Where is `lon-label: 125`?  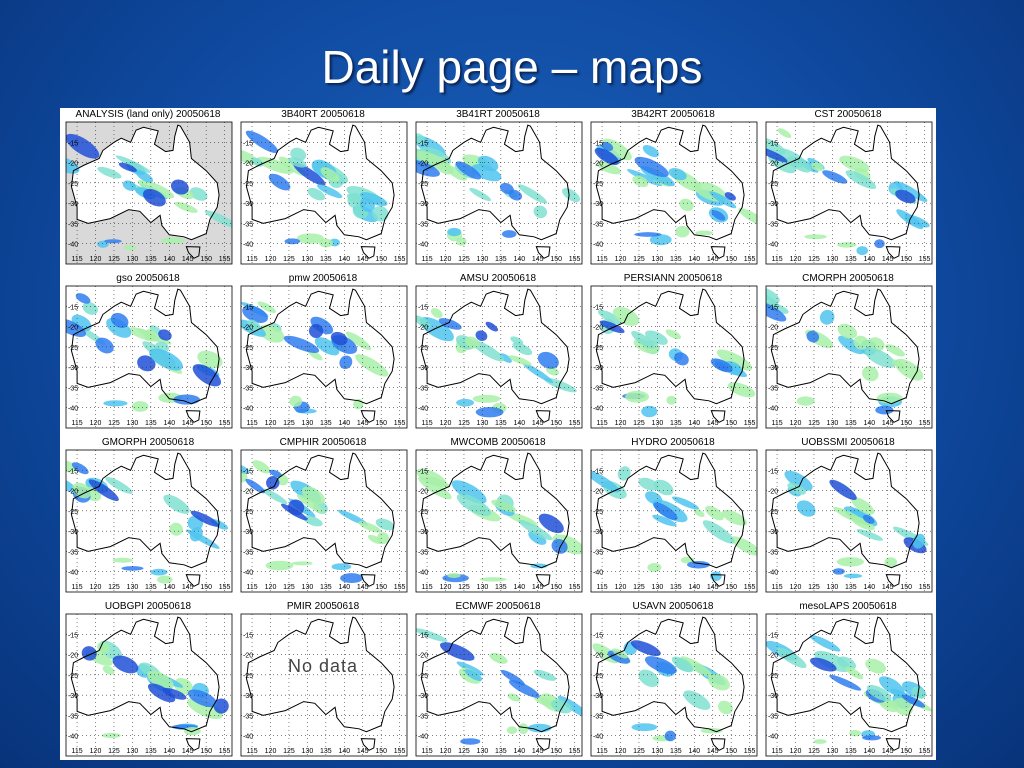 lon-label: 125 is located at coordinates (289, 587).